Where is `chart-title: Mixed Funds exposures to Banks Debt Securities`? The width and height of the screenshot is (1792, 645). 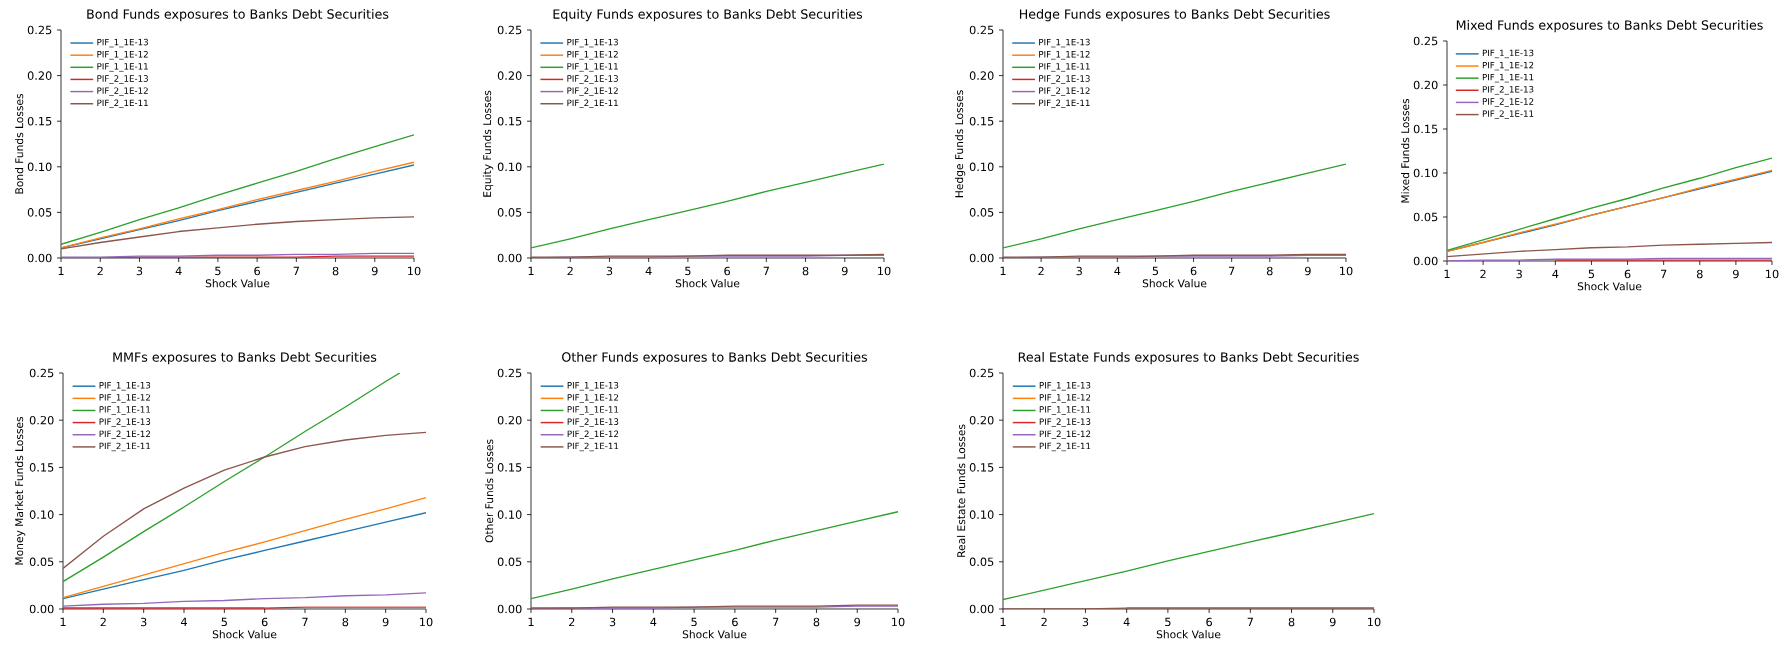 chart-title: Mixed Funds exposures to Banks Debt Securities is located at coordinates (1609, 26).